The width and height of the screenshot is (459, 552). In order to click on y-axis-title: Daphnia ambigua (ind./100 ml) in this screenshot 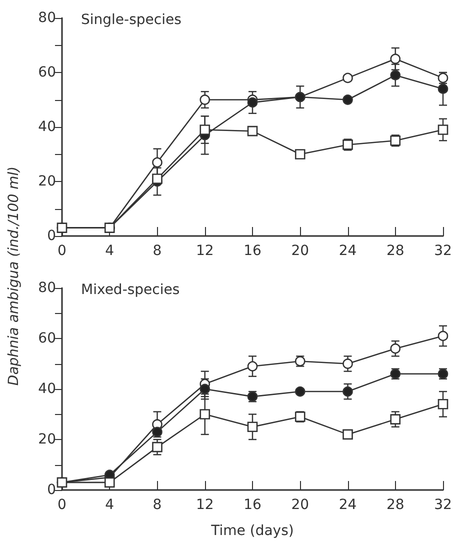, I will do `click(14, 276)`.